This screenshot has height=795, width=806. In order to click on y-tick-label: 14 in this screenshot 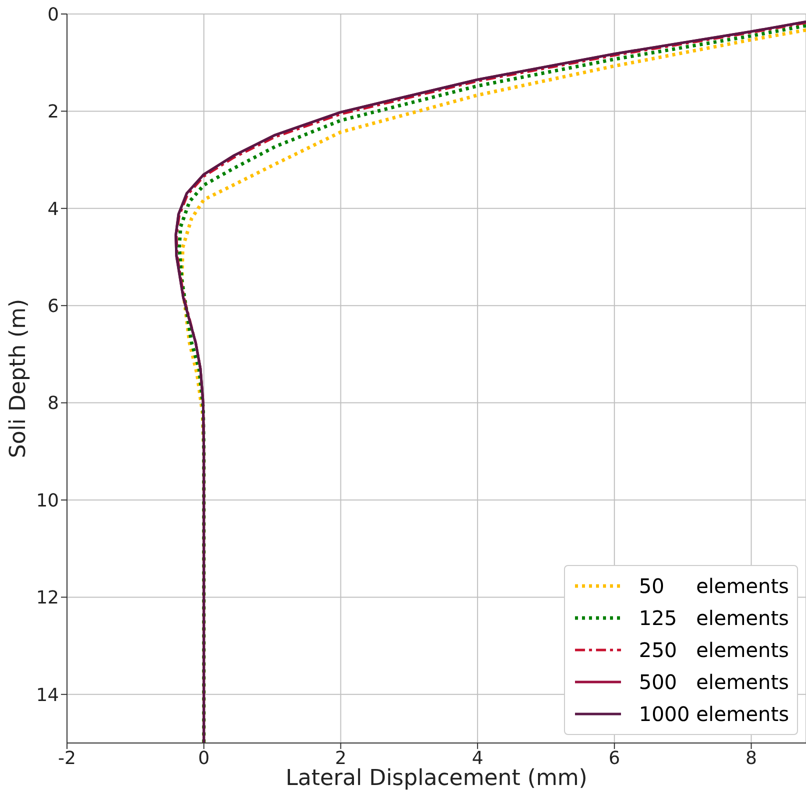, I will do `click(47, 695)`.